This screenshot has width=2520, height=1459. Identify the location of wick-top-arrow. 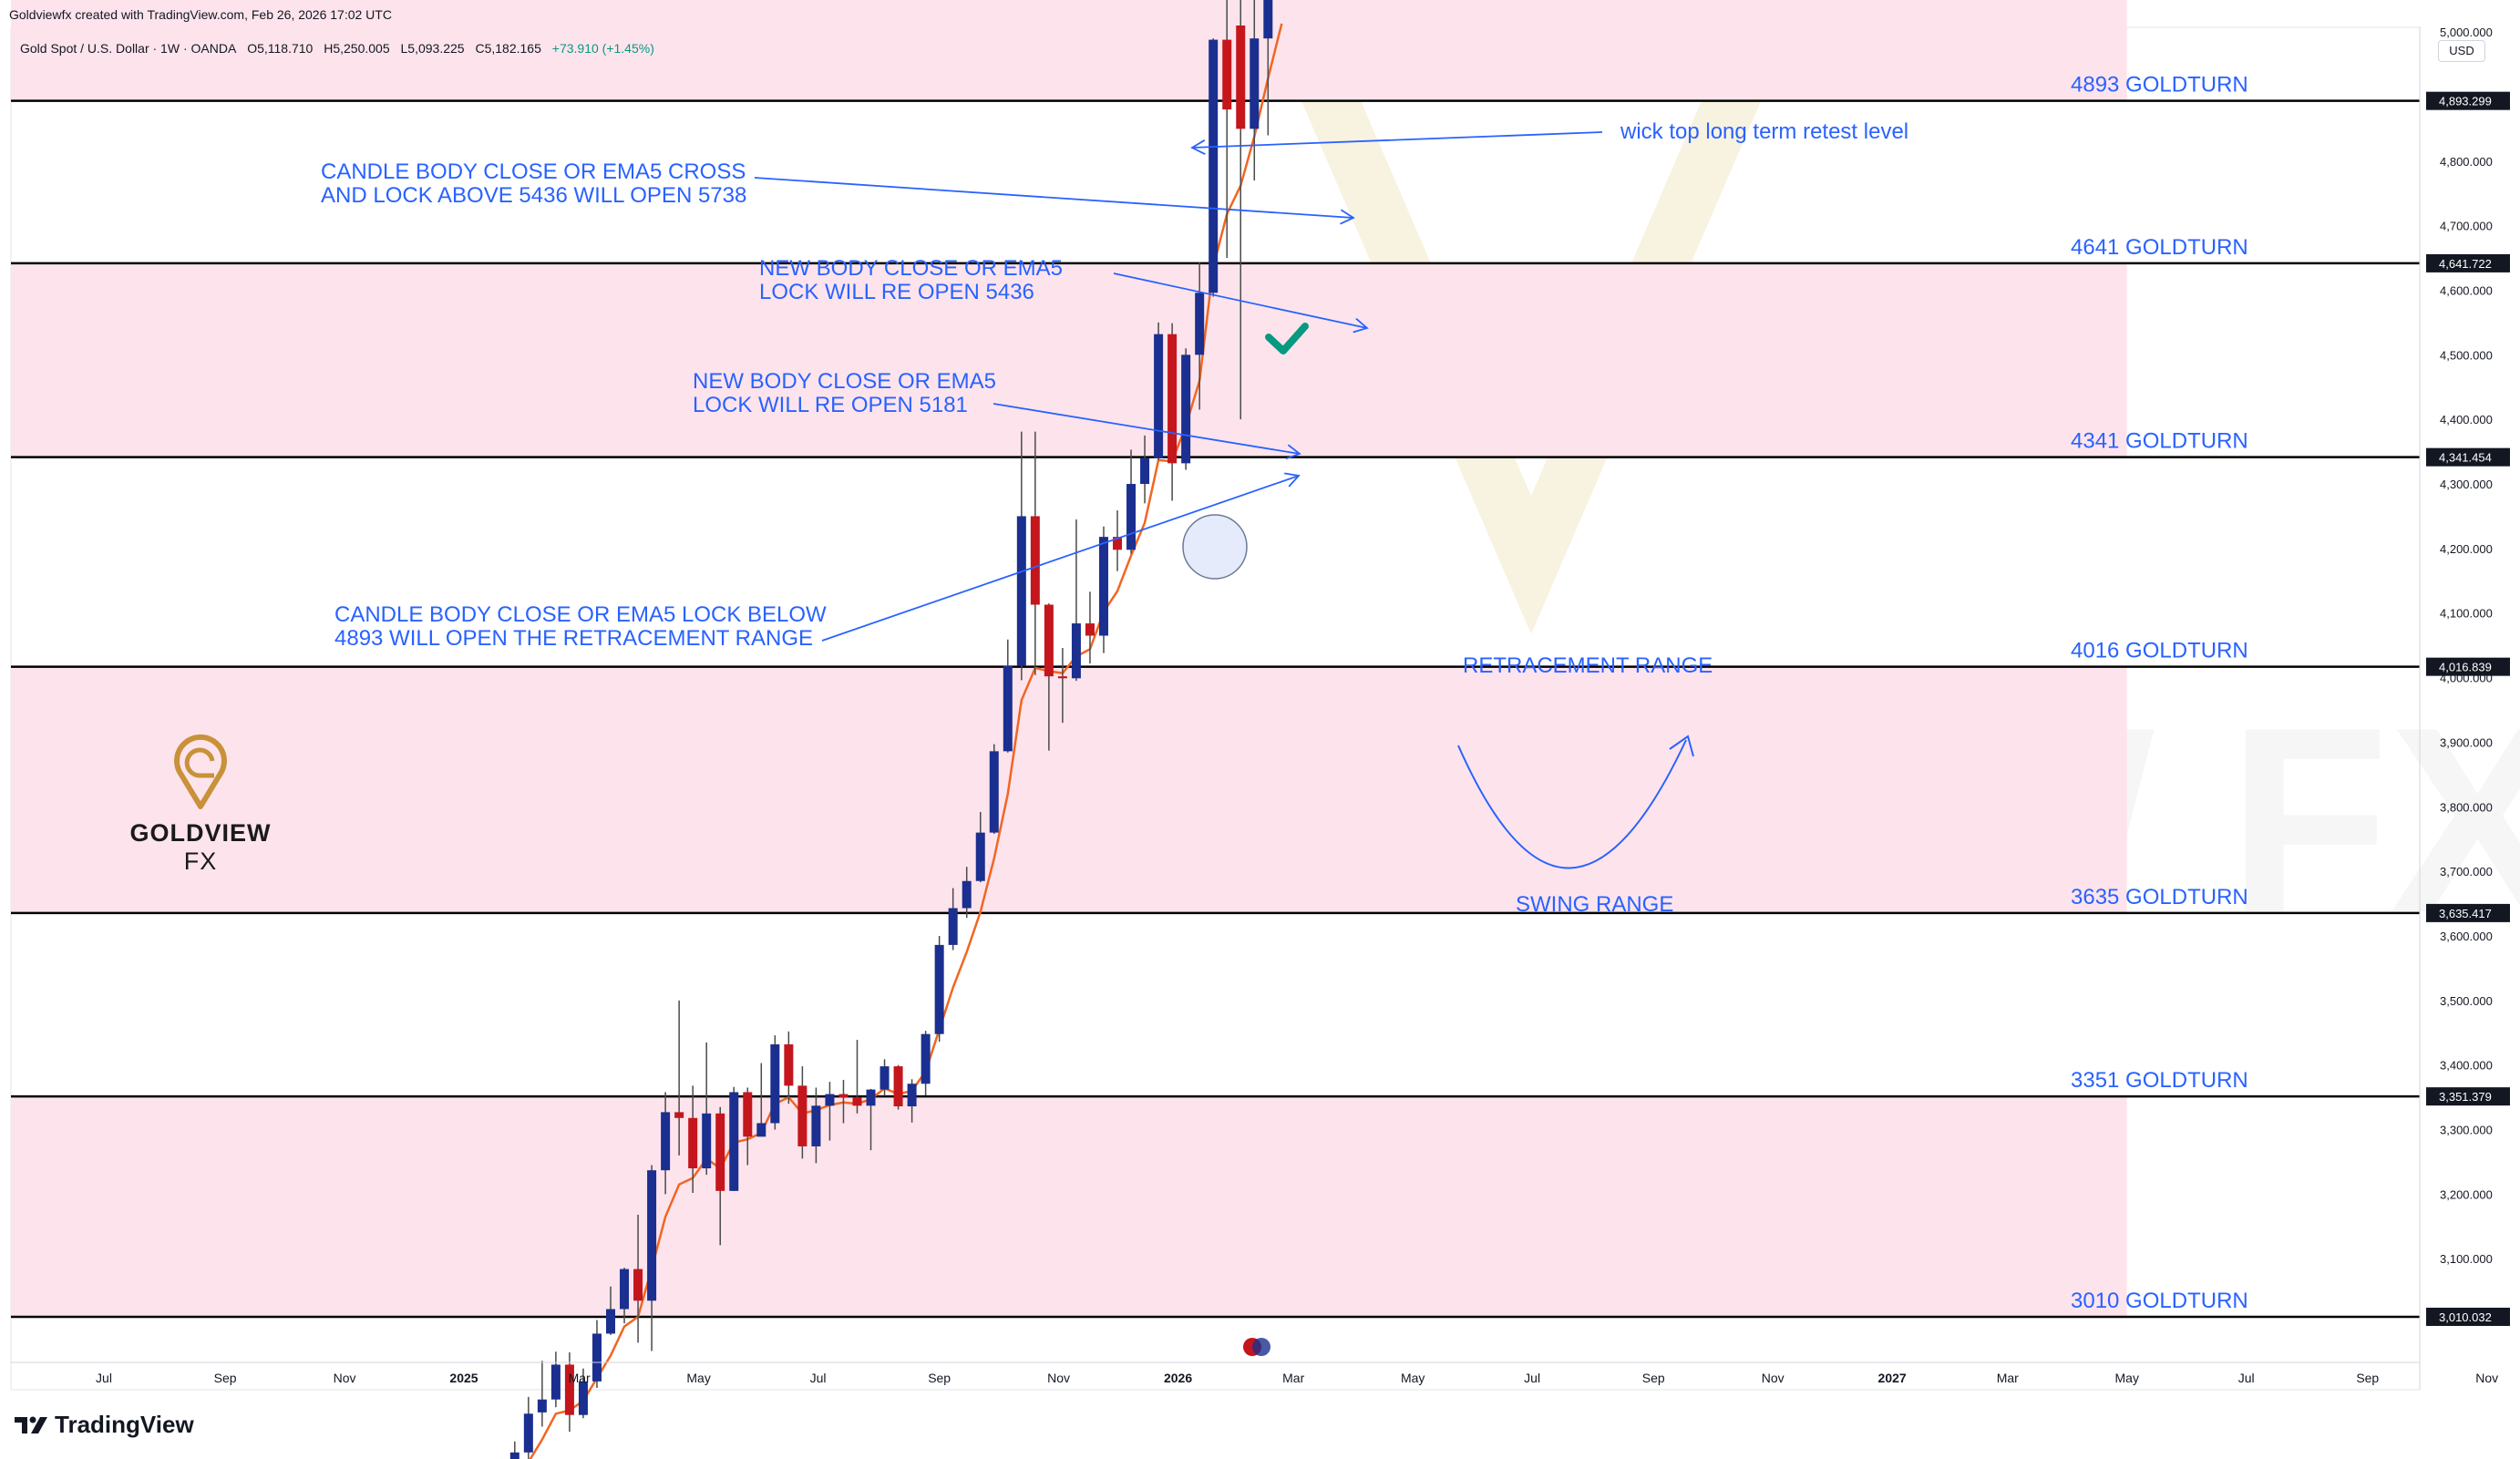
(1396, 143).